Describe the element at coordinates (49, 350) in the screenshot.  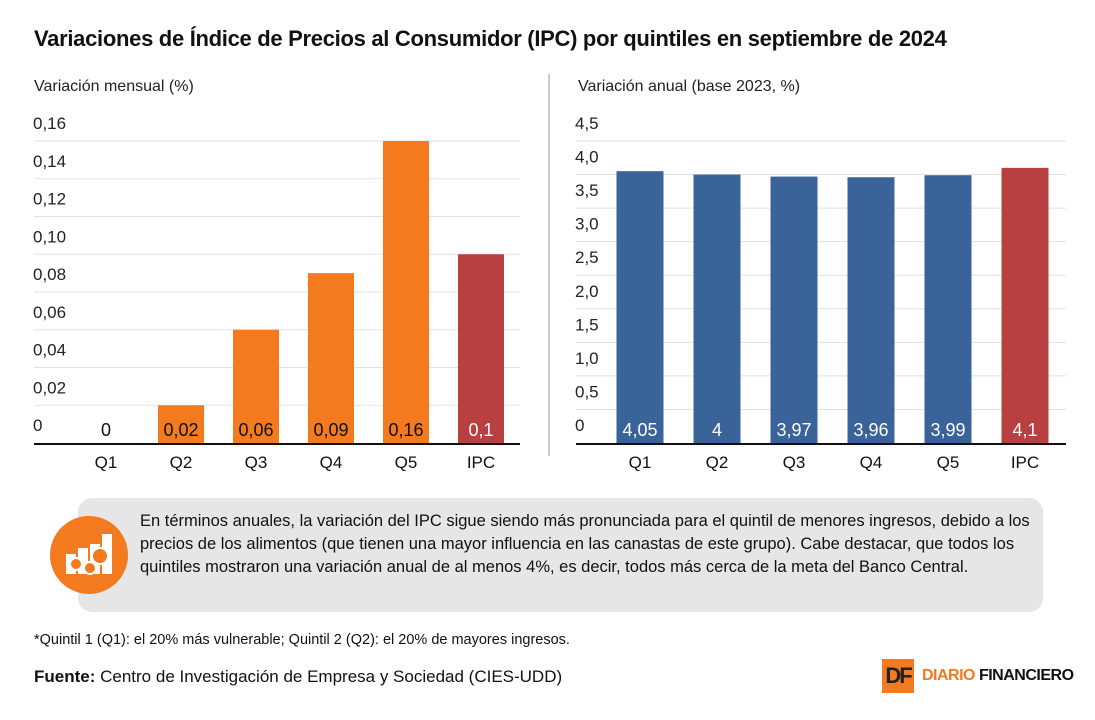
I see `y-tick-label: 0,04` at that location.